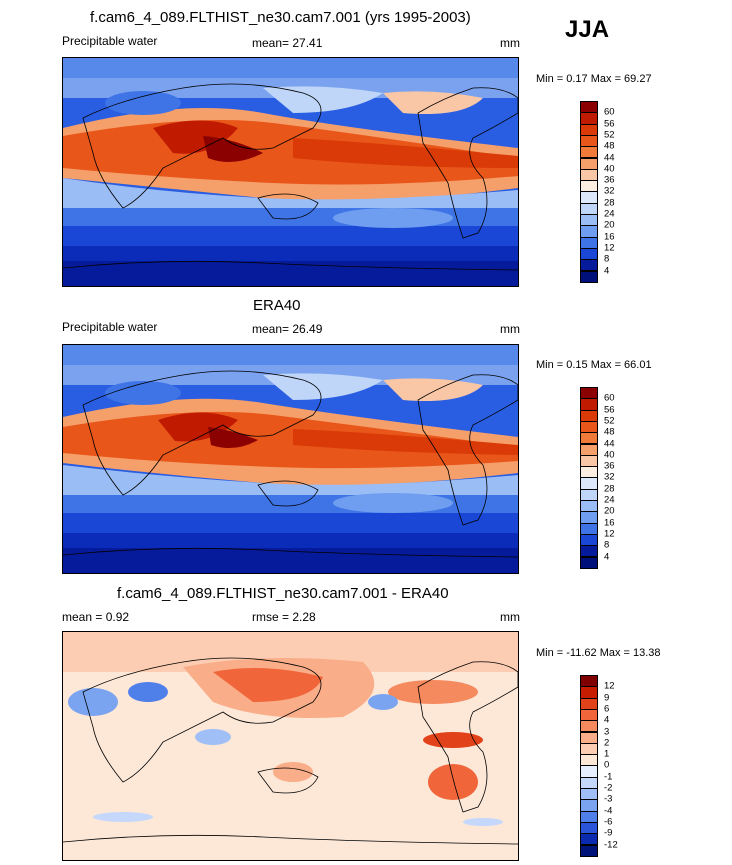 This screenshot has width=732, height=865. What do you see at coordinates (608, 822) in the screenshot?
I see `colorbar-tick-label: -6` at bounding box center [608, 822].